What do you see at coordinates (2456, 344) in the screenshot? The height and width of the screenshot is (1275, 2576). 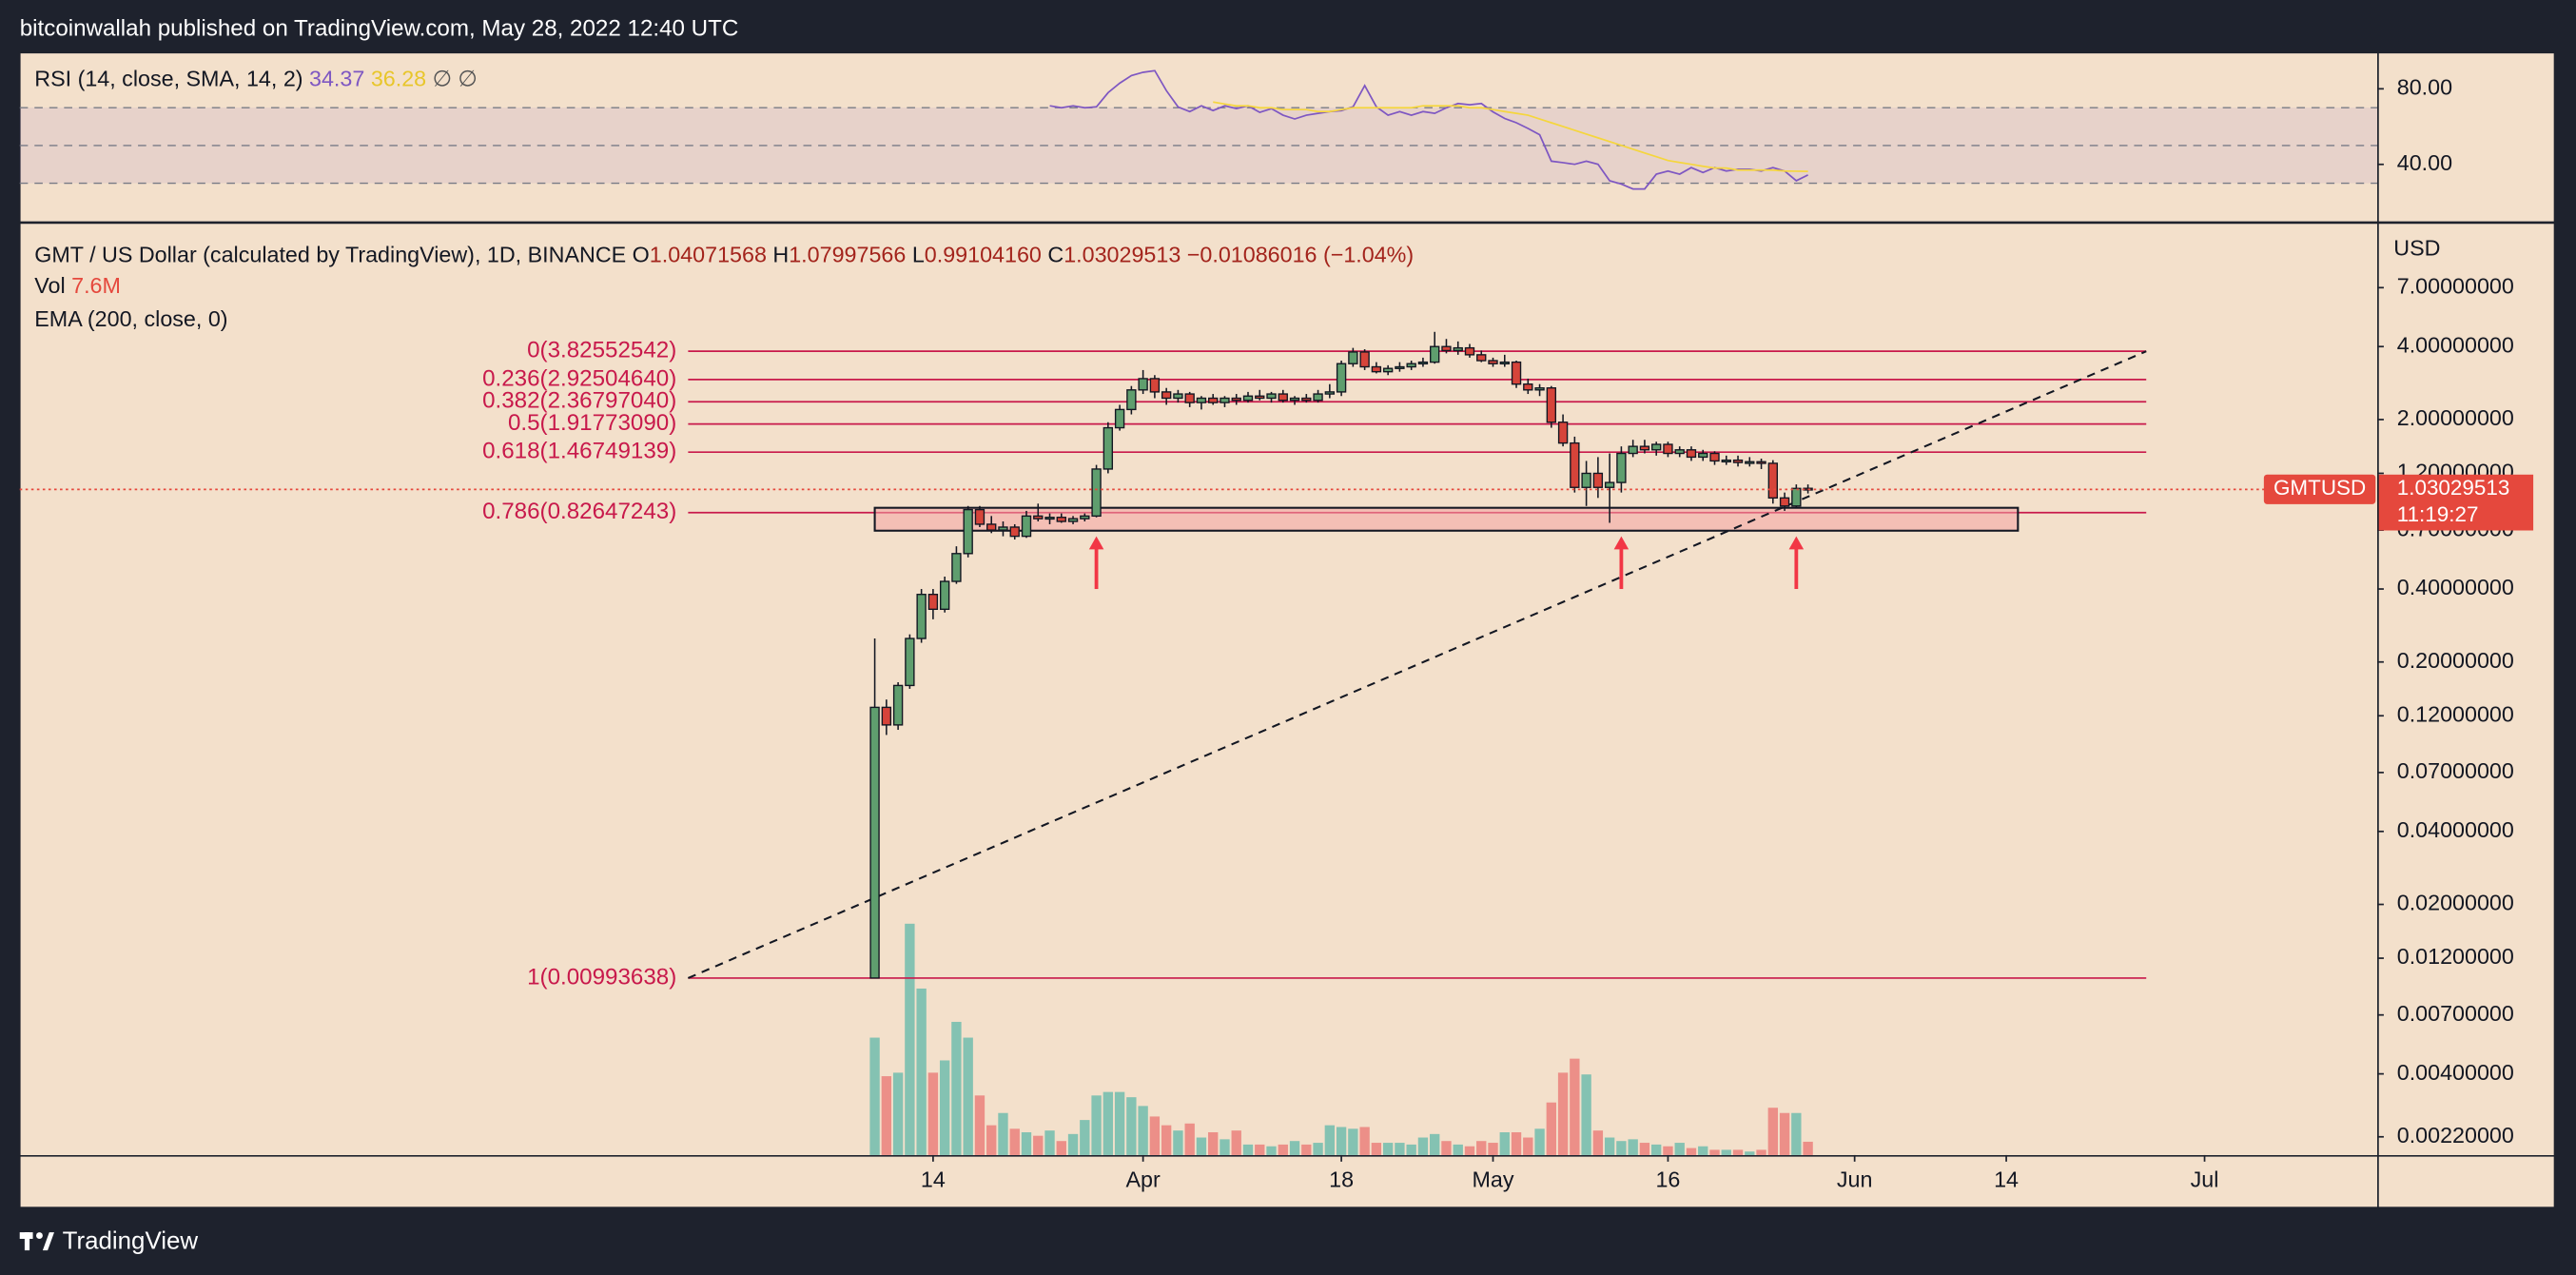 I see `y-tick-label: 4.00000000` at bounding box center [2456, 344].